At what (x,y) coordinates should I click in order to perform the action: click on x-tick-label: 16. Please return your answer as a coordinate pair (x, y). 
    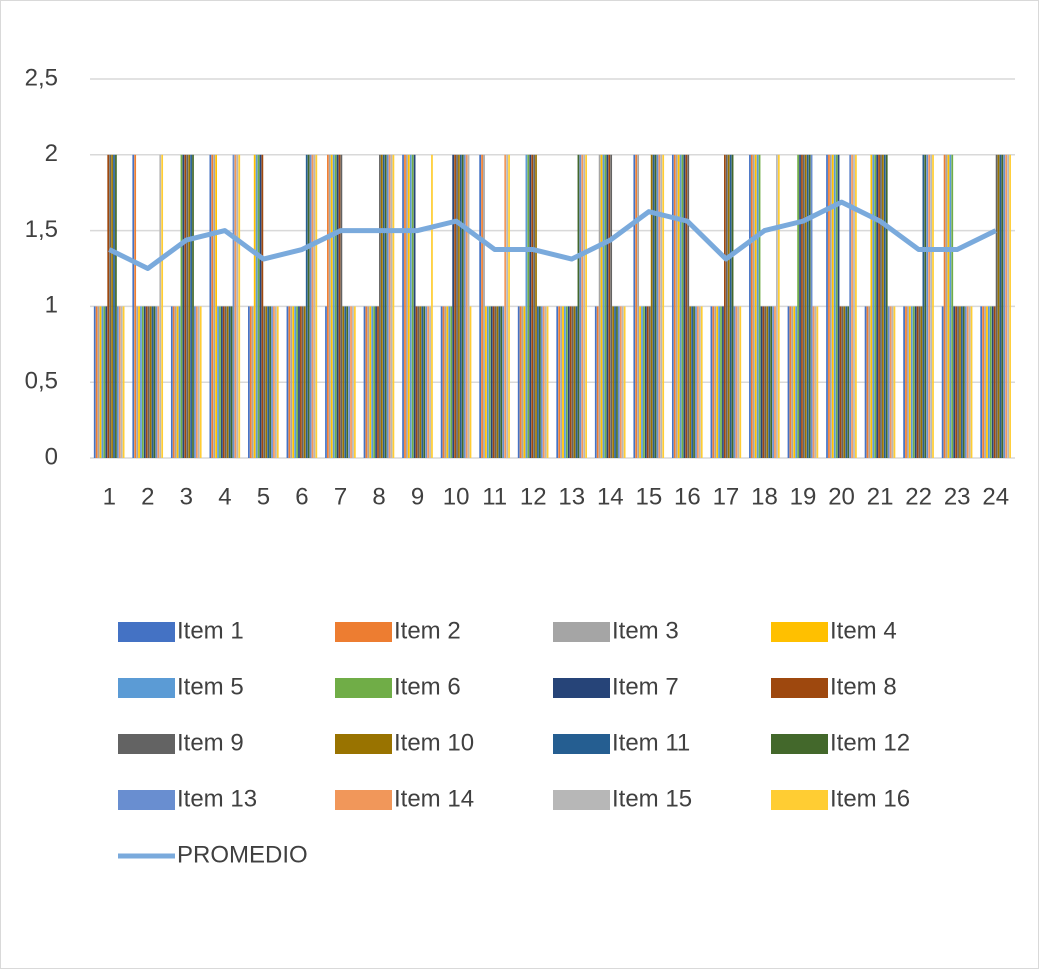
    Looking at the image, I should click on (687, 496).